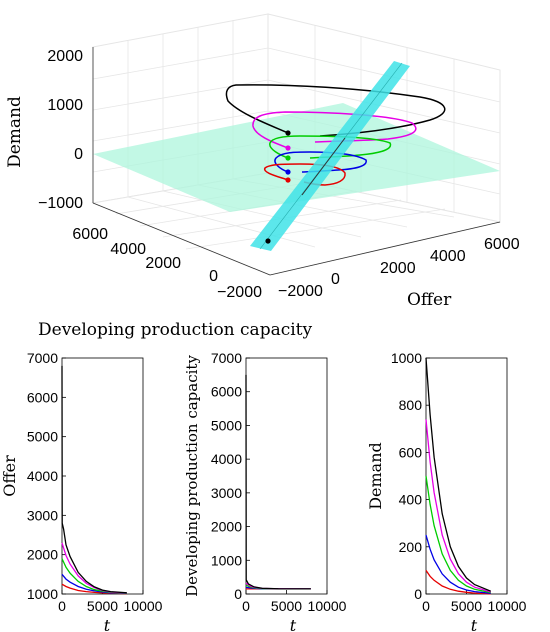 This screenshot has height=632, width=550. Describe the element at coordinates (60, 130) in the screenshot. I see `z-tick-labels: 2000 1000 0 −1000` at that location.